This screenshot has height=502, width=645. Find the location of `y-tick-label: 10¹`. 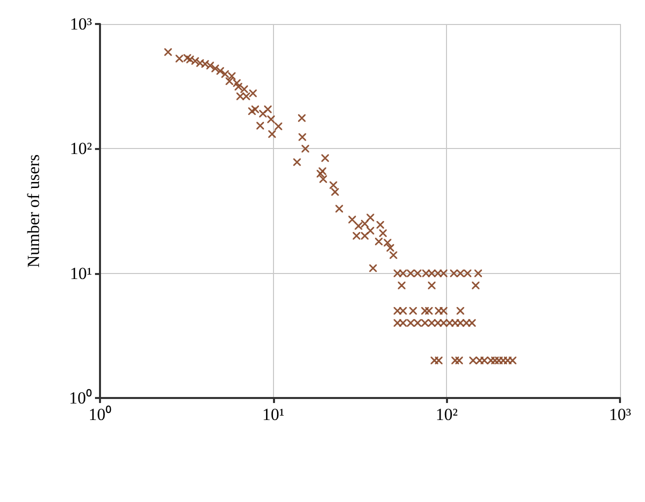

y-tick-label: 10¹ is located at coordinates (81, 273).